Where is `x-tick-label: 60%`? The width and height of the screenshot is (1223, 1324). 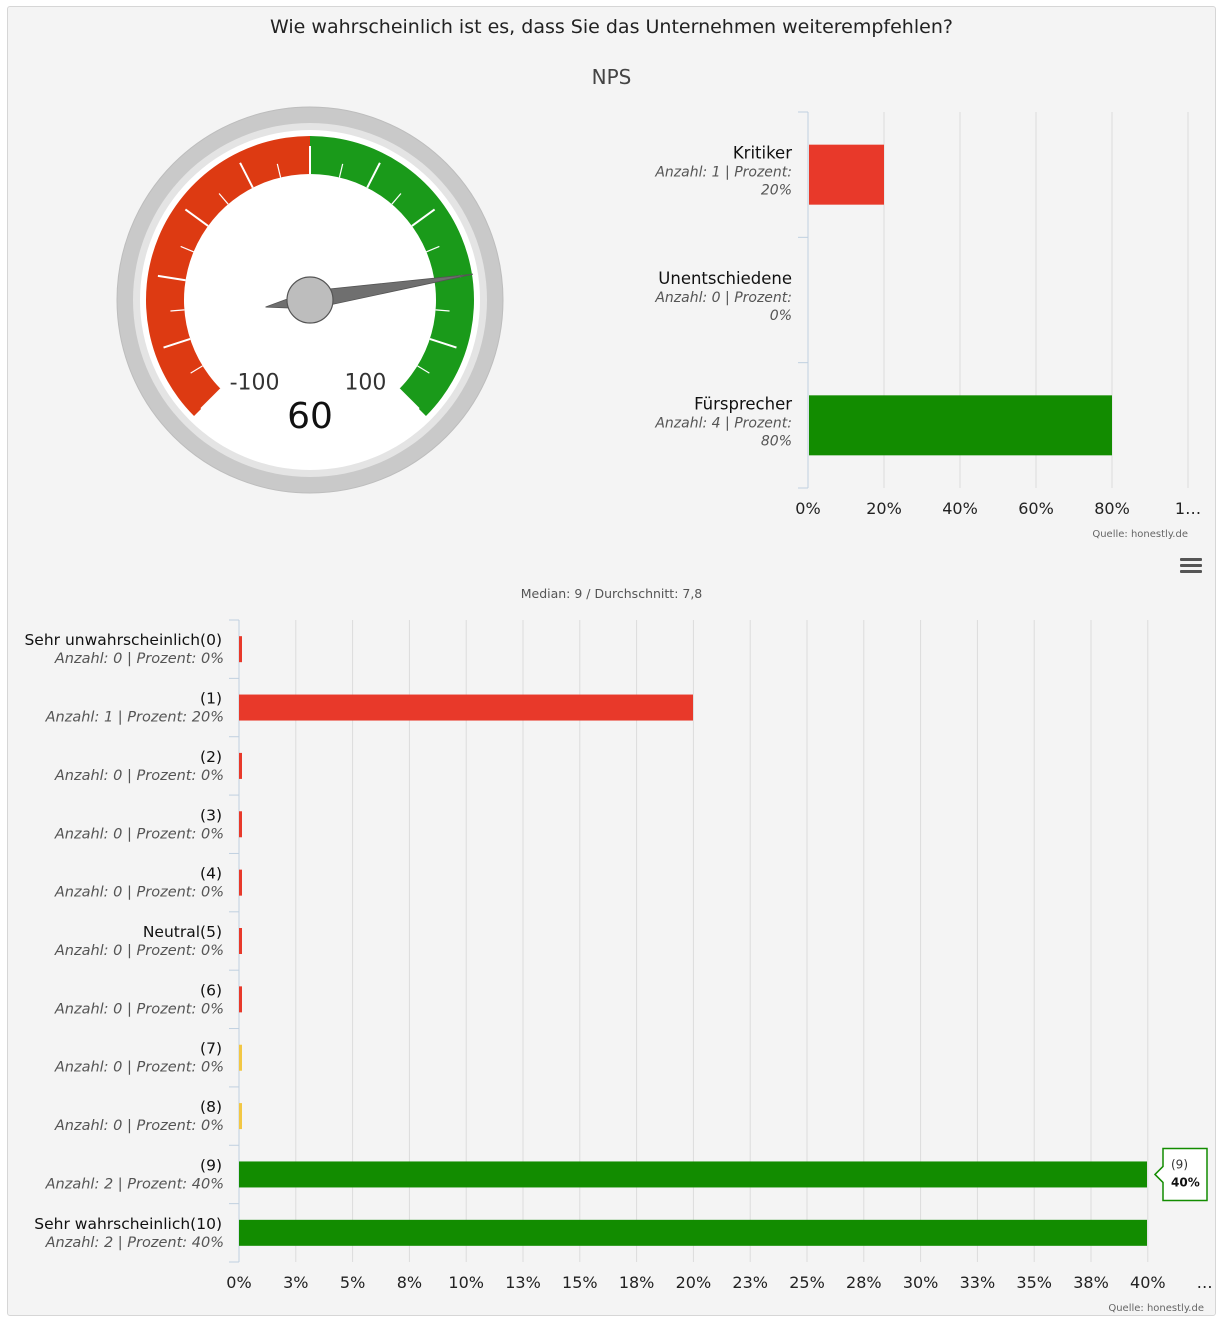 x-tick-label: 60% is located at coordinates (1036, 508).